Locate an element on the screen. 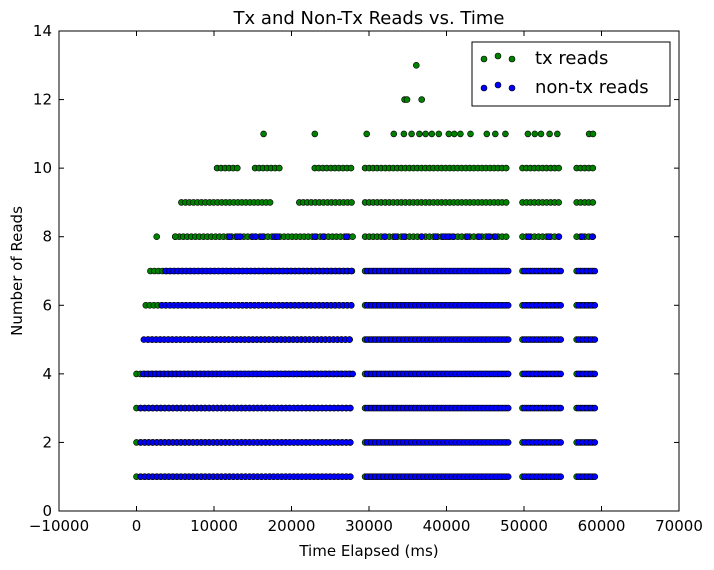 The image size is (714, 570). x-tick-label: 0 is located at coordinates (137, 526).